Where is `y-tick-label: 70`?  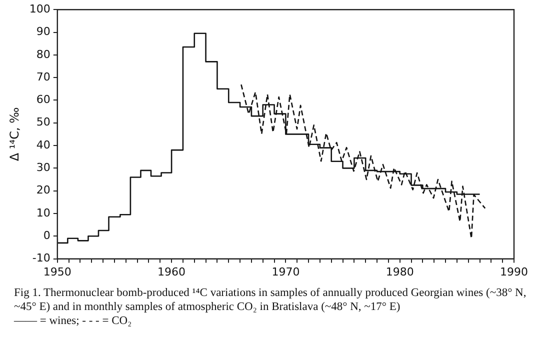
y-tick-label: 70 is located at coordinates (43, 77).